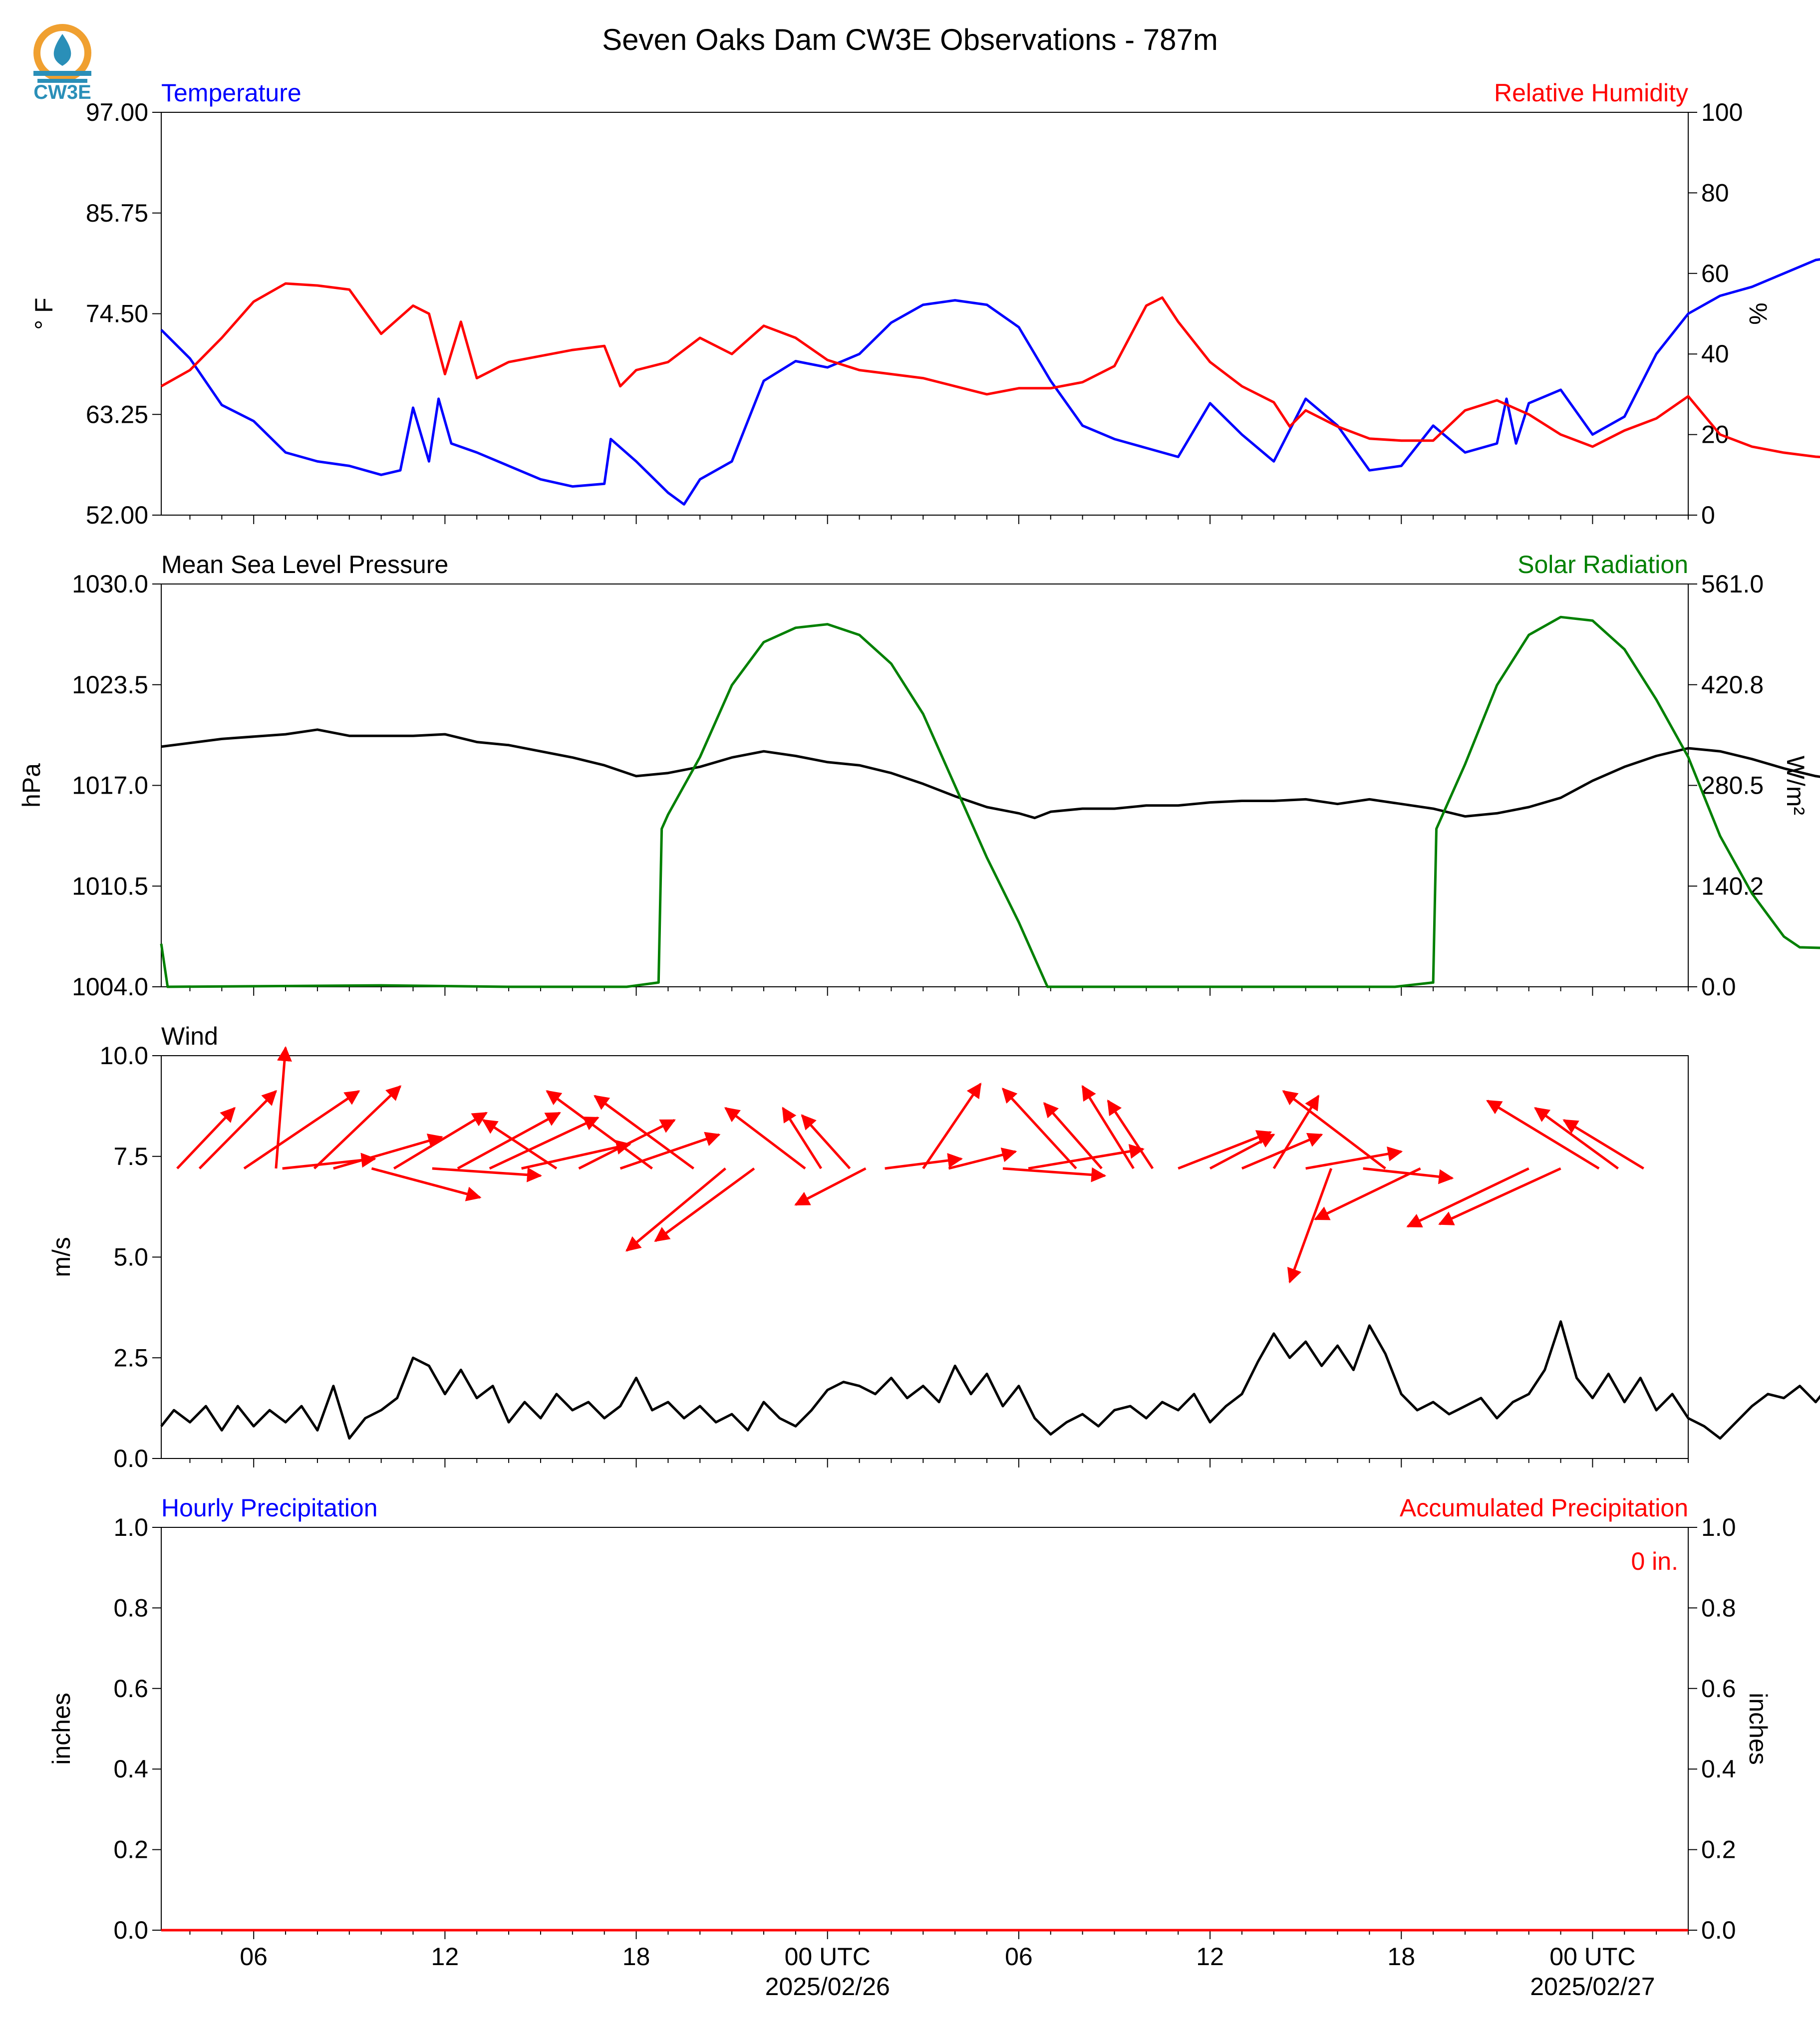  What do you see at coordinates (1544, 1508) in the screenshot?
I see `panel-title-right: Accumulated Precipitation` at bounding box center [1544, 1508].